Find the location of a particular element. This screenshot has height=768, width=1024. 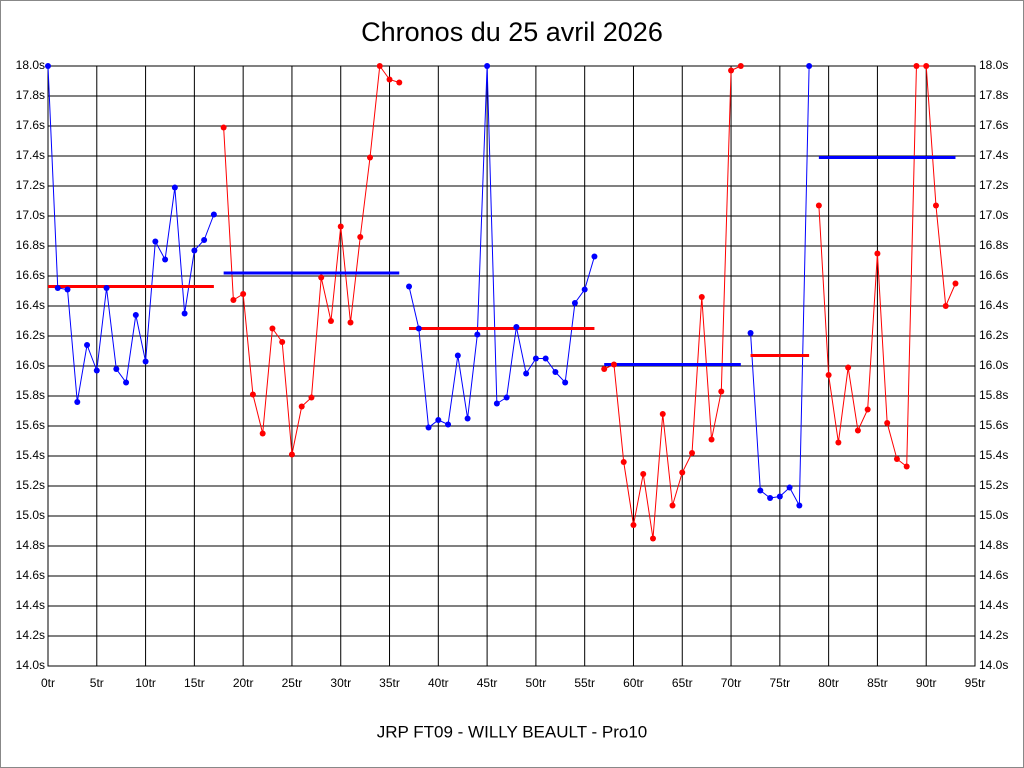

y-tick-label-right: 17.0s is located at coordinates (993, 215).